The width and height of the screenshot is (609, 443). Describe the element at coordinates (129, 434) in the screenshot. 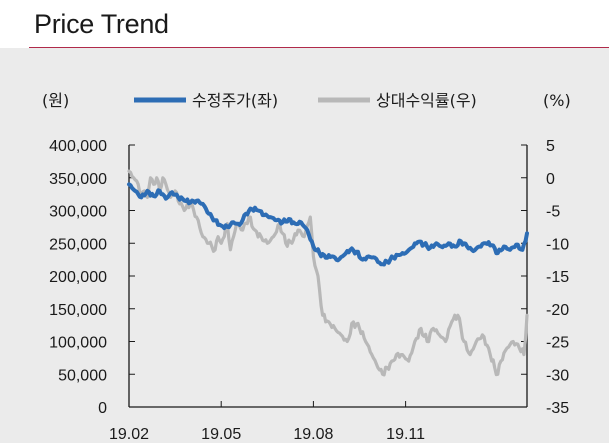

I see `x-tick-label: 19.02` at that location.